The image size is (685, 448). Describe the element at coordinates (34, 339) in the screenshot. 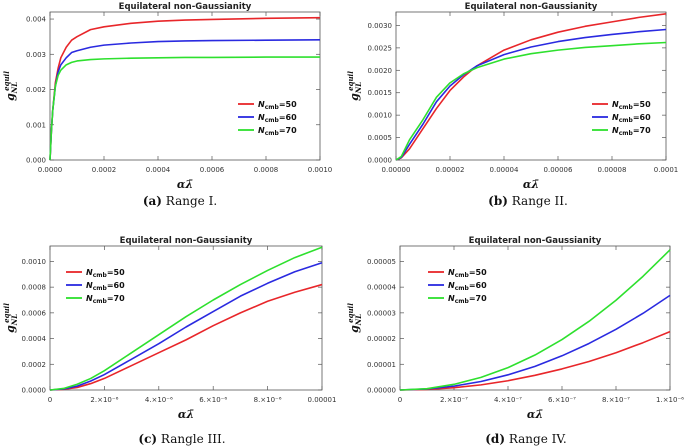

I see `y-tick-label: 0.0004` at that location.